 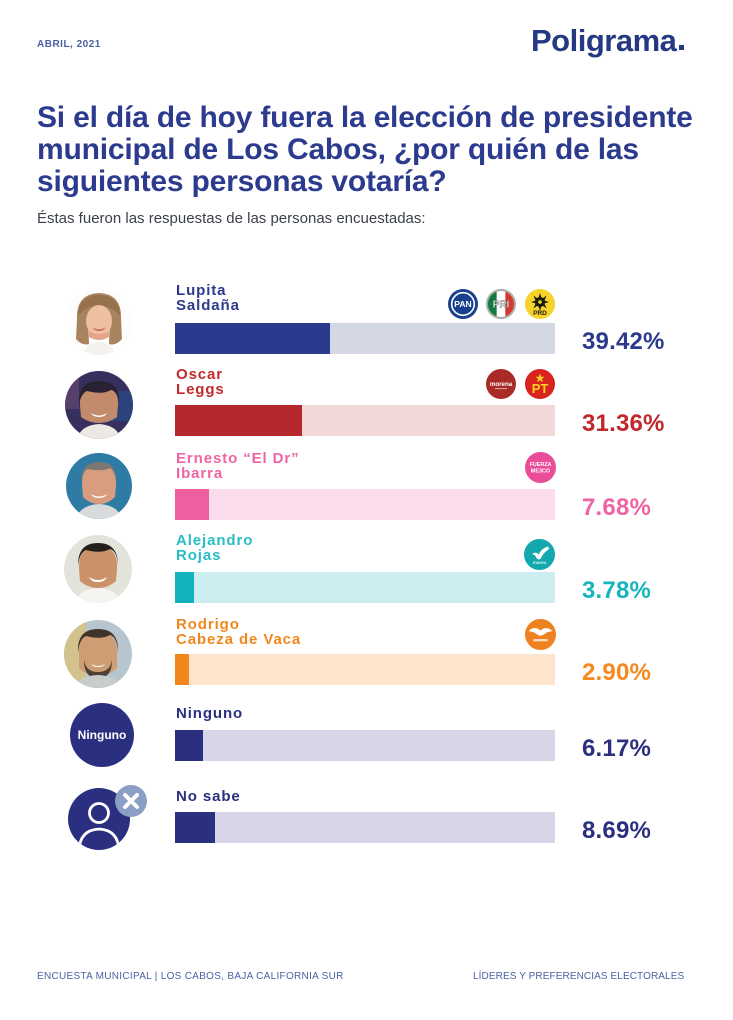 What do you see at coordinates (501, 384) in the screenshot?
I see `svg-text: morena` at bounding box center [501, 384].